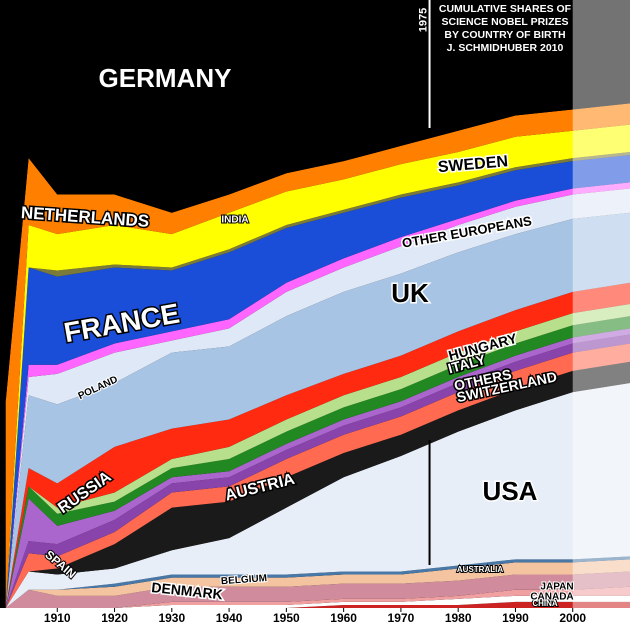 The height and width of the screenshot is (630, 630). Describe the element at coordinates (504, 35) in the screenshot. I see `chart-title: BY COUNTRY OF BIRTH` at that location.